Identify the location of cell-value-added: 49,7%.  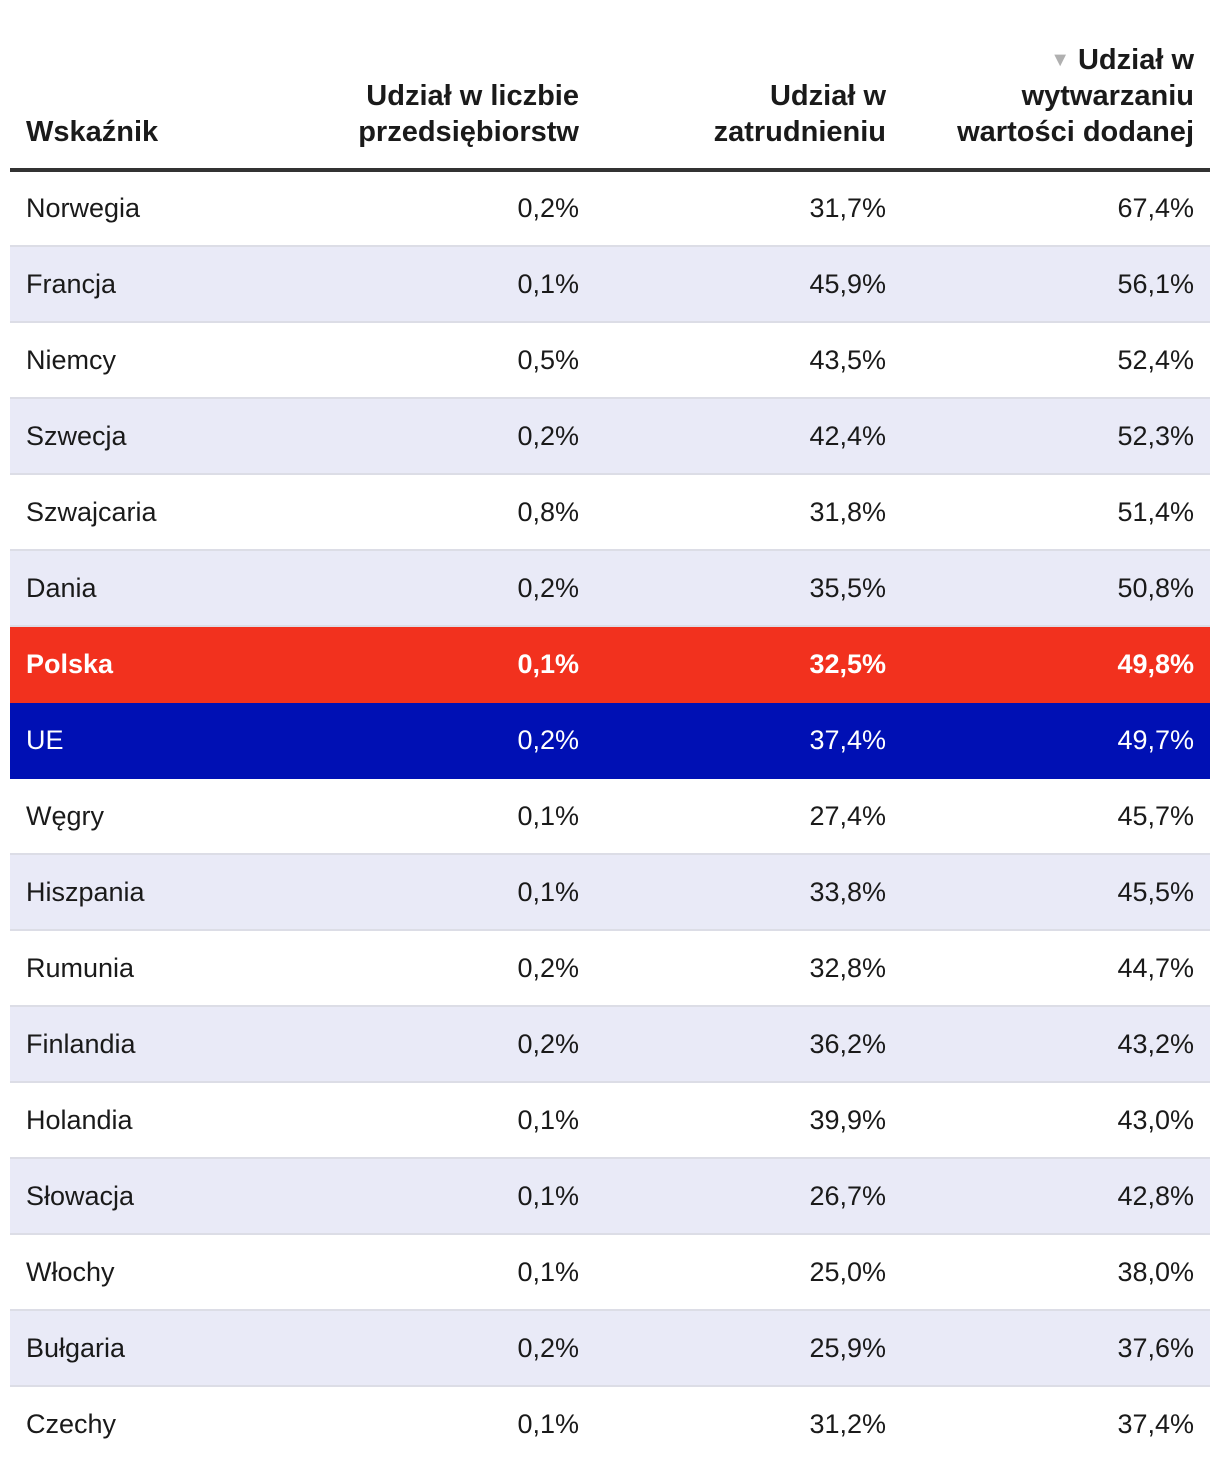
(1056, 740).